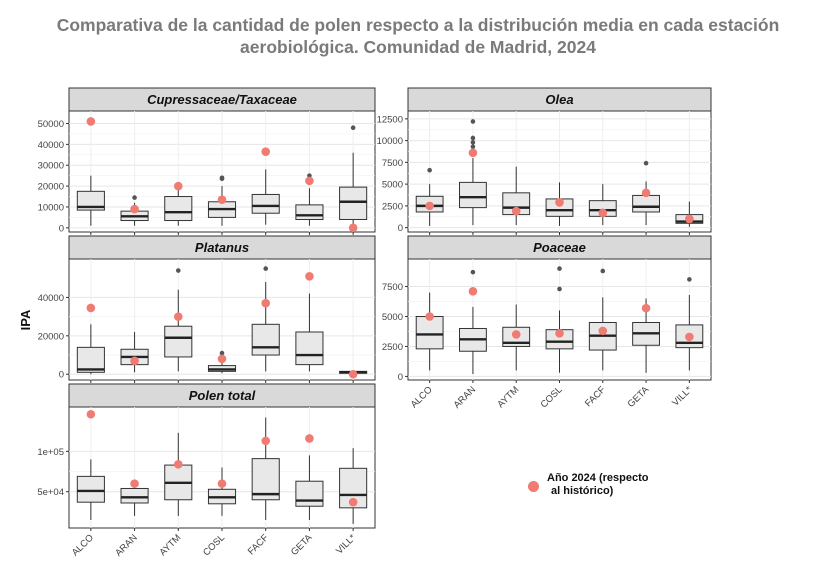 The height and width of the screenshot is (577, 836). I want to click on facet-panel: Platanus 0 20000 40000, so click(207, 309).